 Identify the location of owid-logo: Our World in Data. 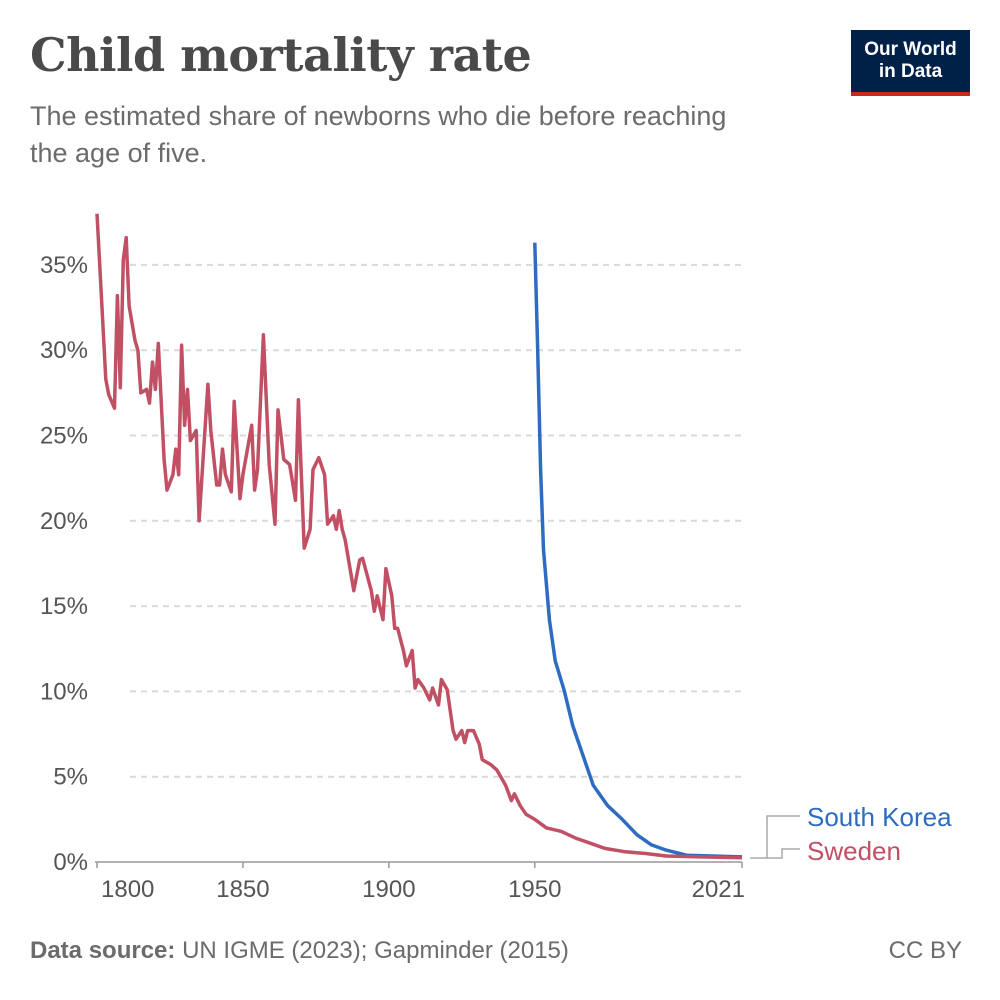
(910, 63).